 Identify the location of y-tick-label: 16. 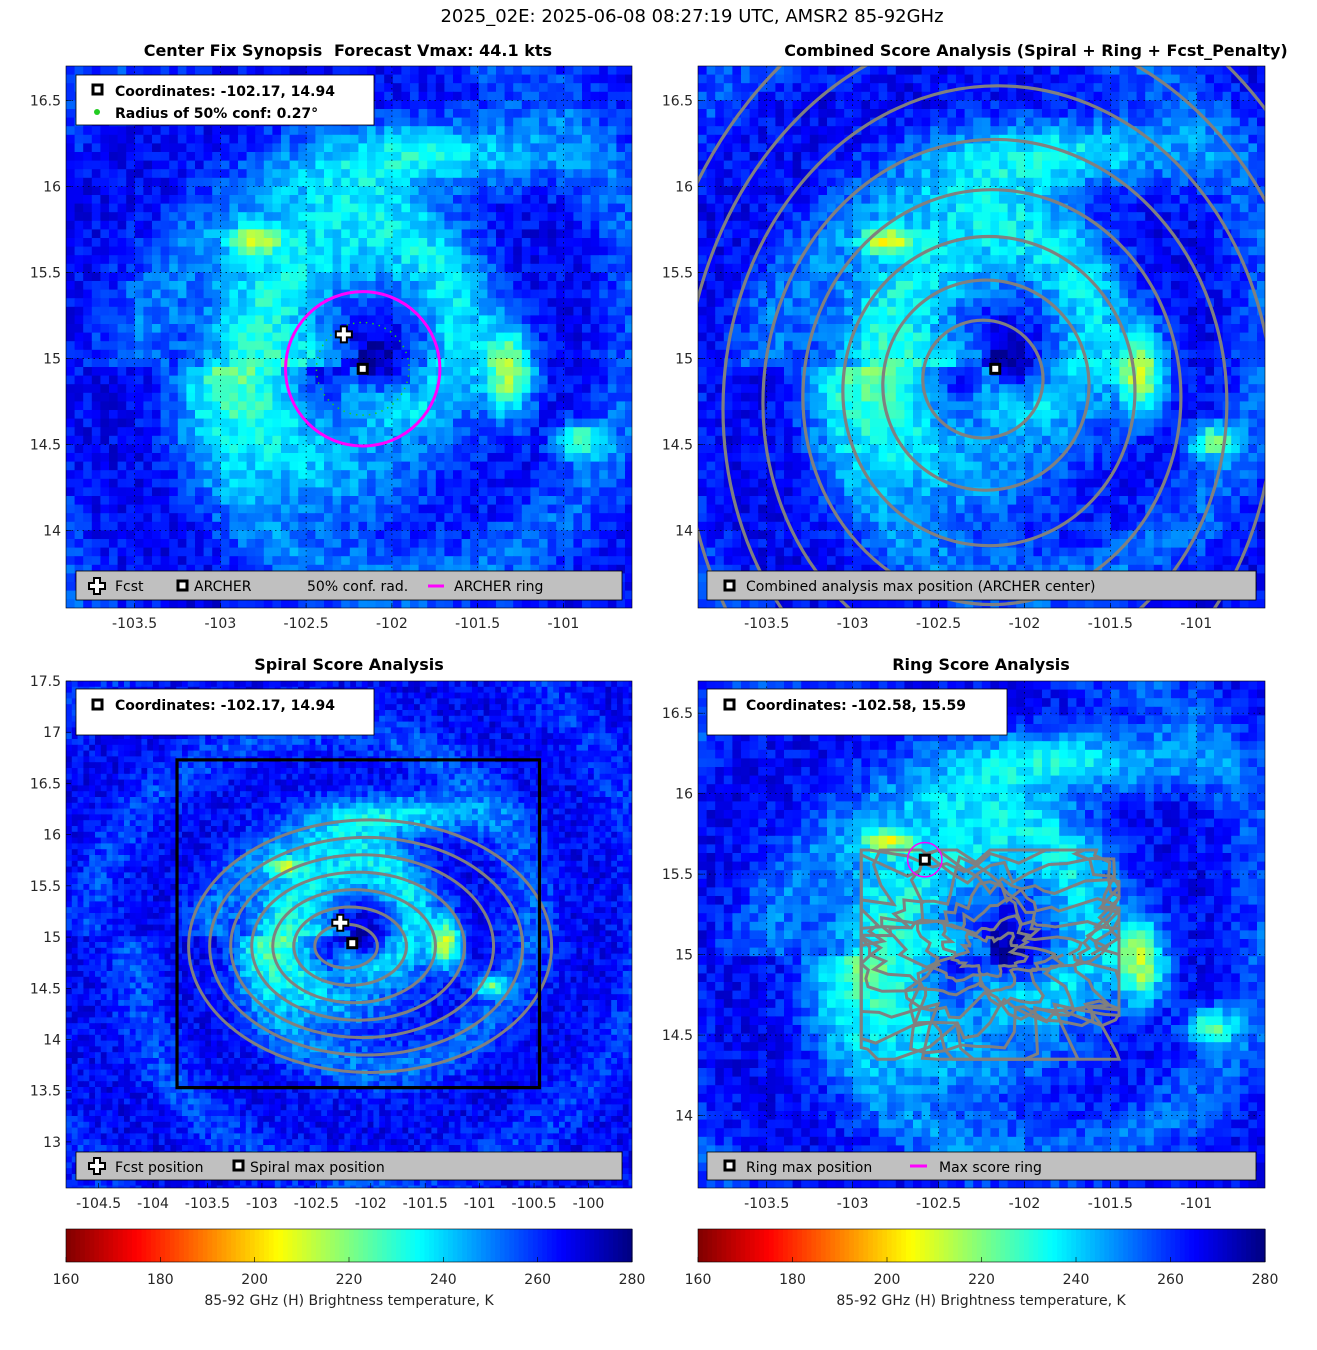
(52, 187).